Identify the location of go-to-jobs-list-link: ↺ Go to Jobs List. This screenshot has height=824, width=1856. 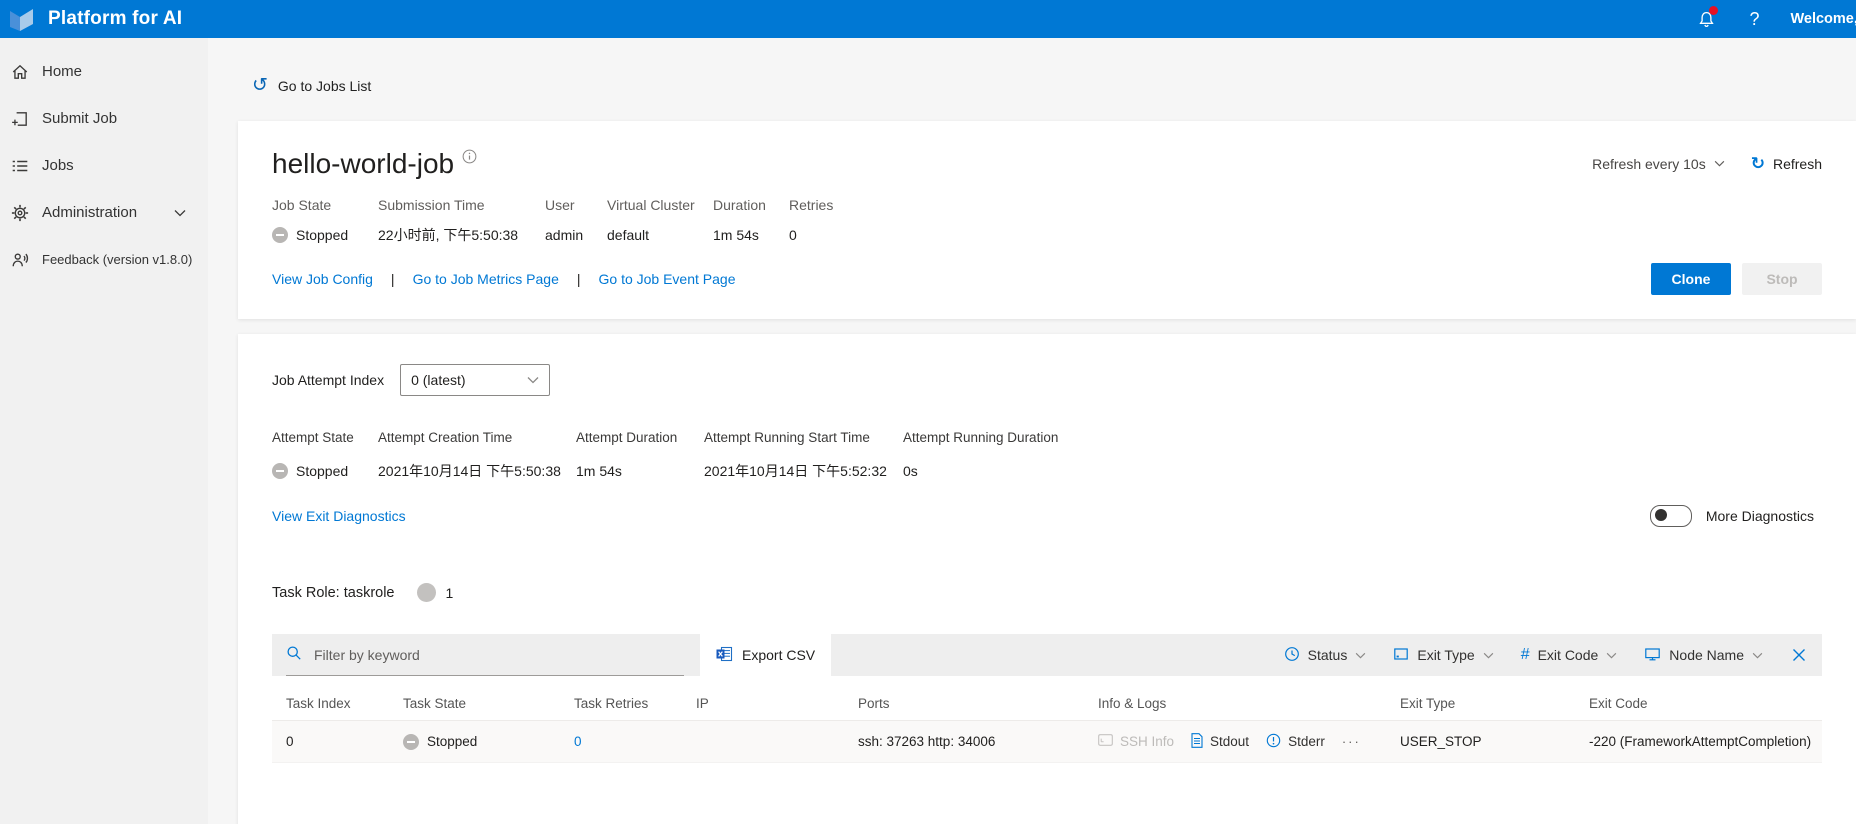
(312, 85).